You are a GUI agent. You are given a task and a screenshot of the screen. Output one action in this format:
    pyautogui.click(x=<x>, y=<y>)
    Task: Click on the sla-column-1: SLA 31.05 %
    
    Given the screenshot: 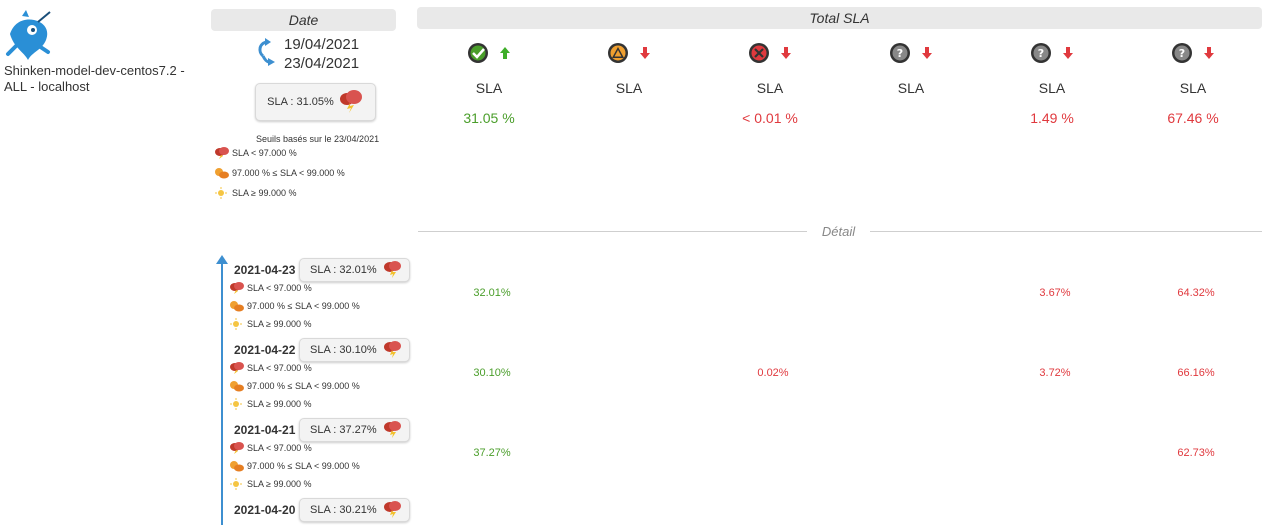 What is the action you would take?
    pyautogui.click(x=489, y=84)
    